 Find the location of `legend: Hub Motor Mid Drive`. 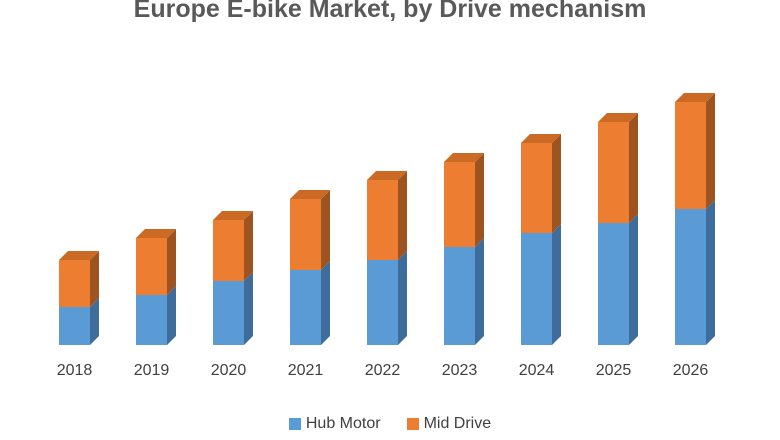

legend: Hub Motor Mid Drive is located at coordinates (390, 424).